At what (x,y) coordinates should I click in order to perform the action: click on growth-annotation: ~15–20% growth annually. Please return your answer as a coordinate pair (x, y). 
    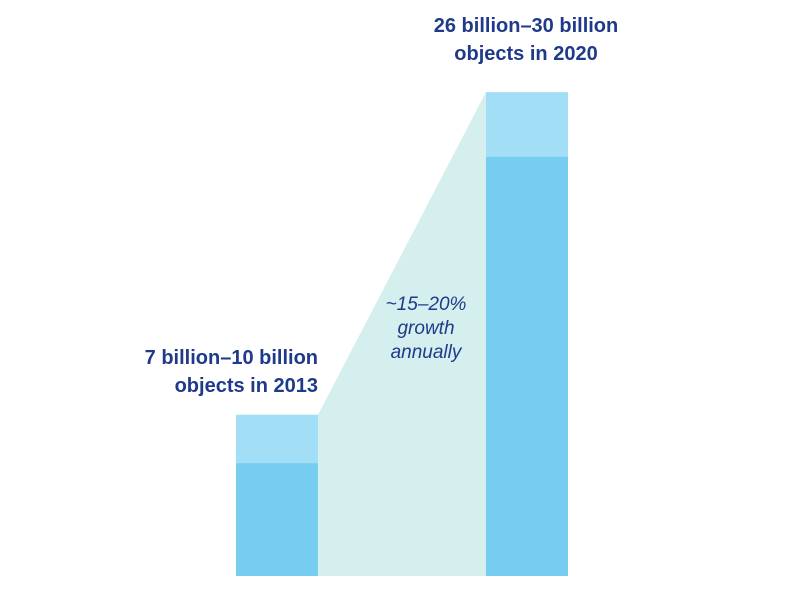
    Looking at the image, I should click on (426, 329).